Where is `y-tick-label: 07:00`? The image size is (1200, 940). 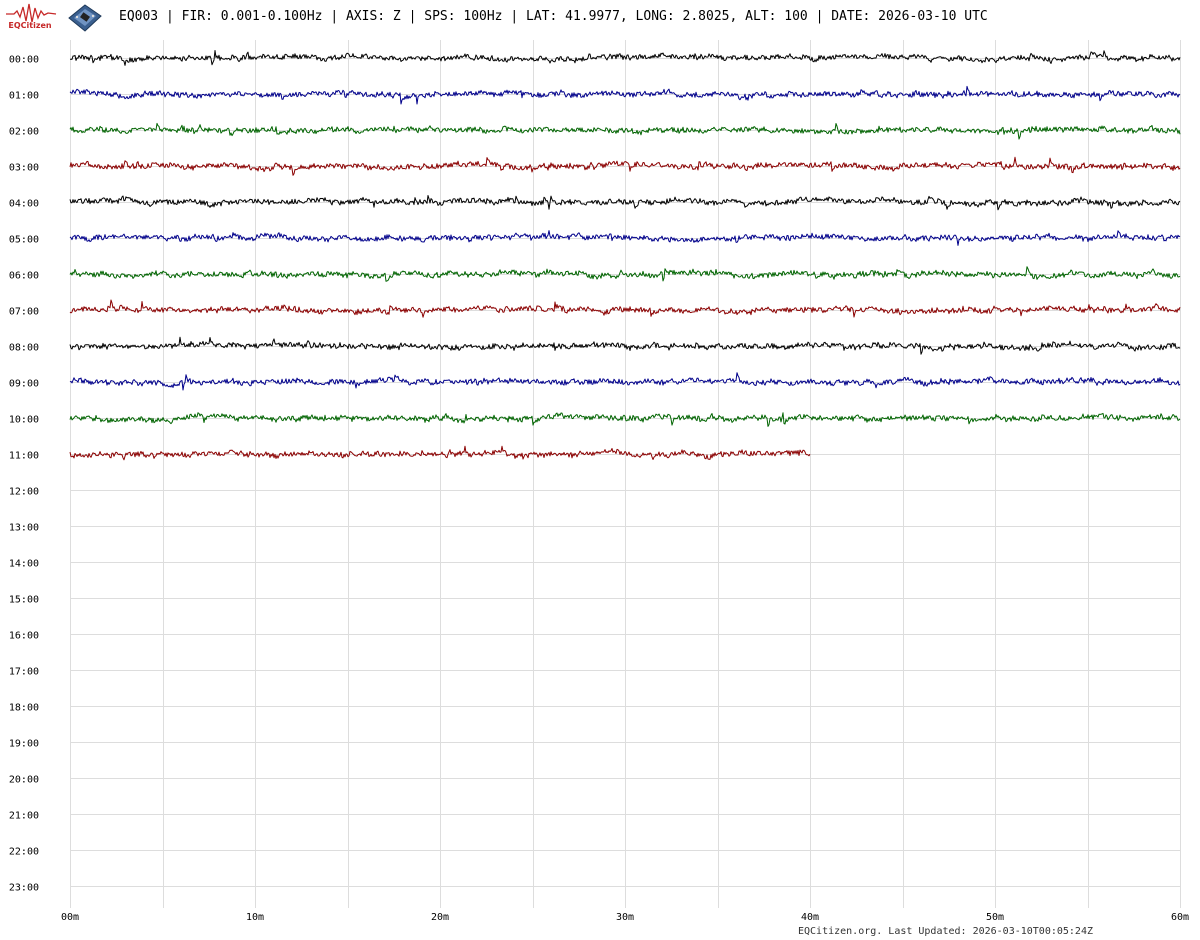 y-tick-label: 07:00 is located at coordinates (24, 312).